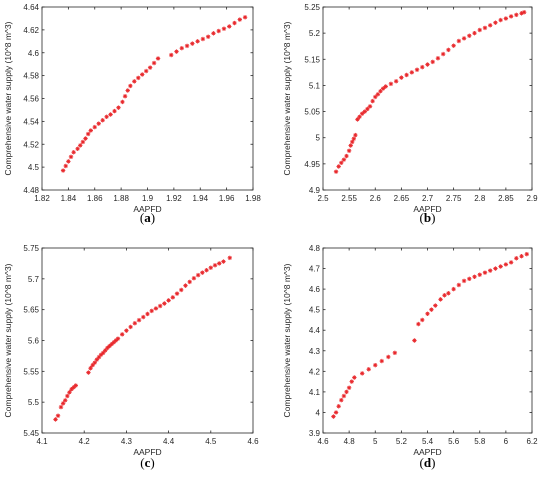 This screenshot has height=479, width=550. What do you see at coordinates (34, 341) in the screenshot?
I see `y-tick-label: 5.6` at bounding box center [34, 341].